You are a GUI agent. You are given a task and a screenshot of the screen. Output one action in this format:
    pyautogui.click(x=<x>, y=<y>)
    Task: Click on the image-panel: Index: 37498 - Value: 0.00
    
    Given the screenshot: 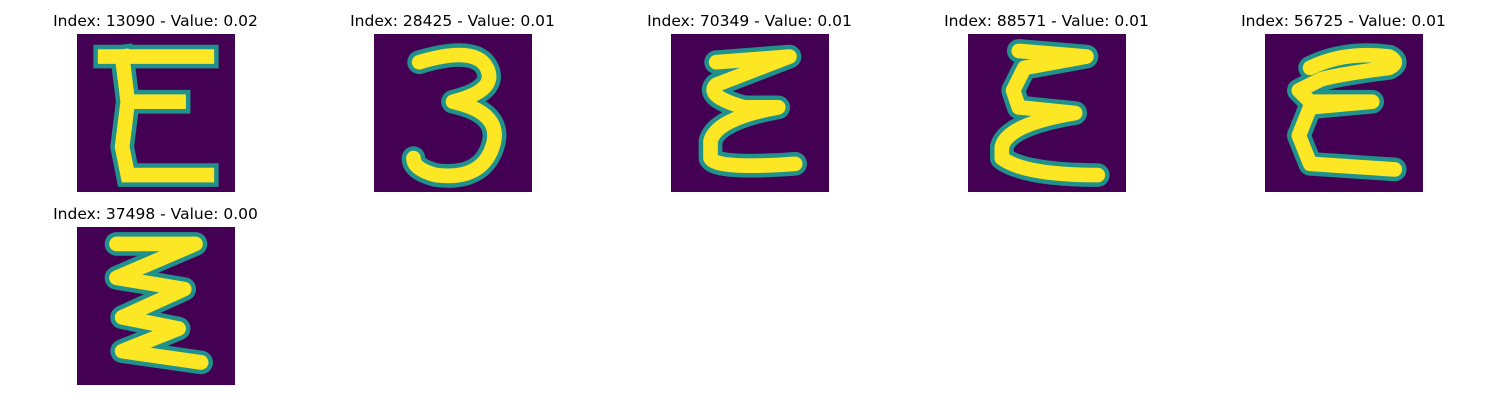 What is the action you would take?
    pyautogui.click(x=155, y=296)
    